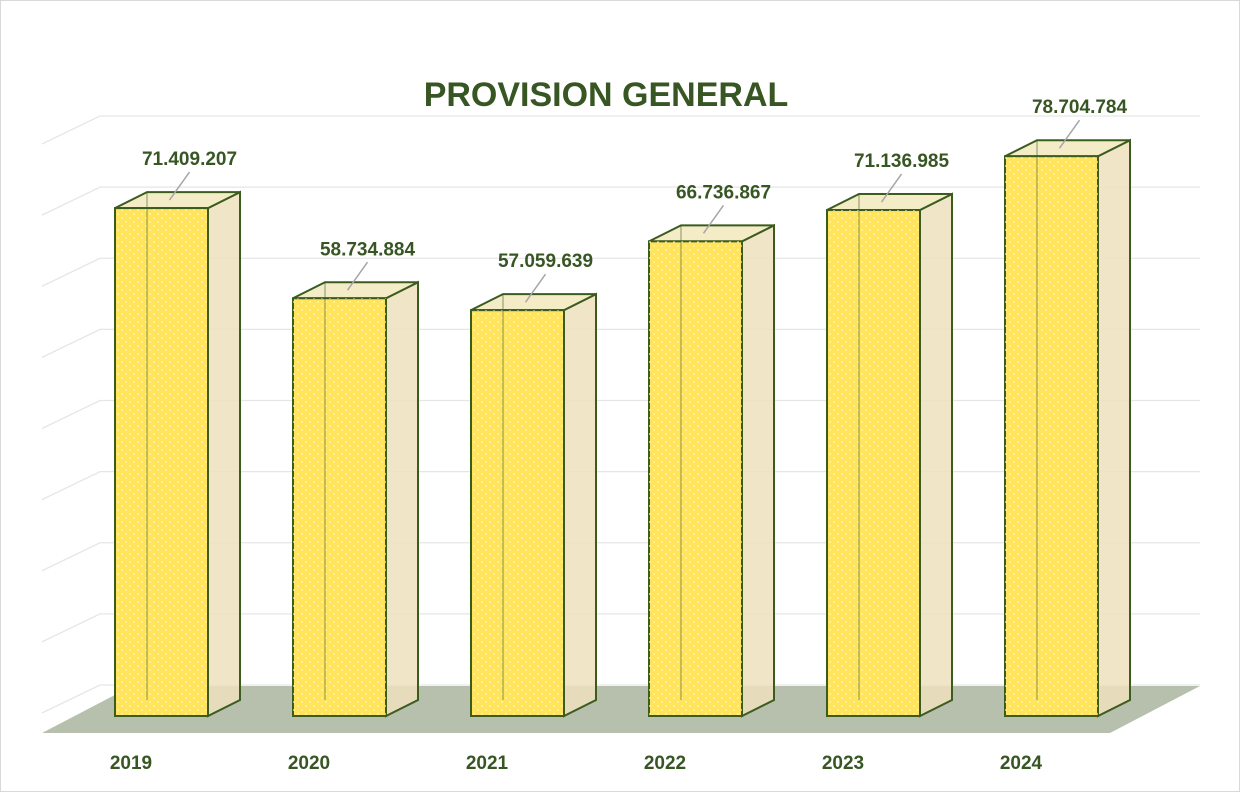 The image size is (1240, 792). Describe the element at coordinates (1080, 107) in the screenshot. I see `data-label: 78.704.784` at that location.